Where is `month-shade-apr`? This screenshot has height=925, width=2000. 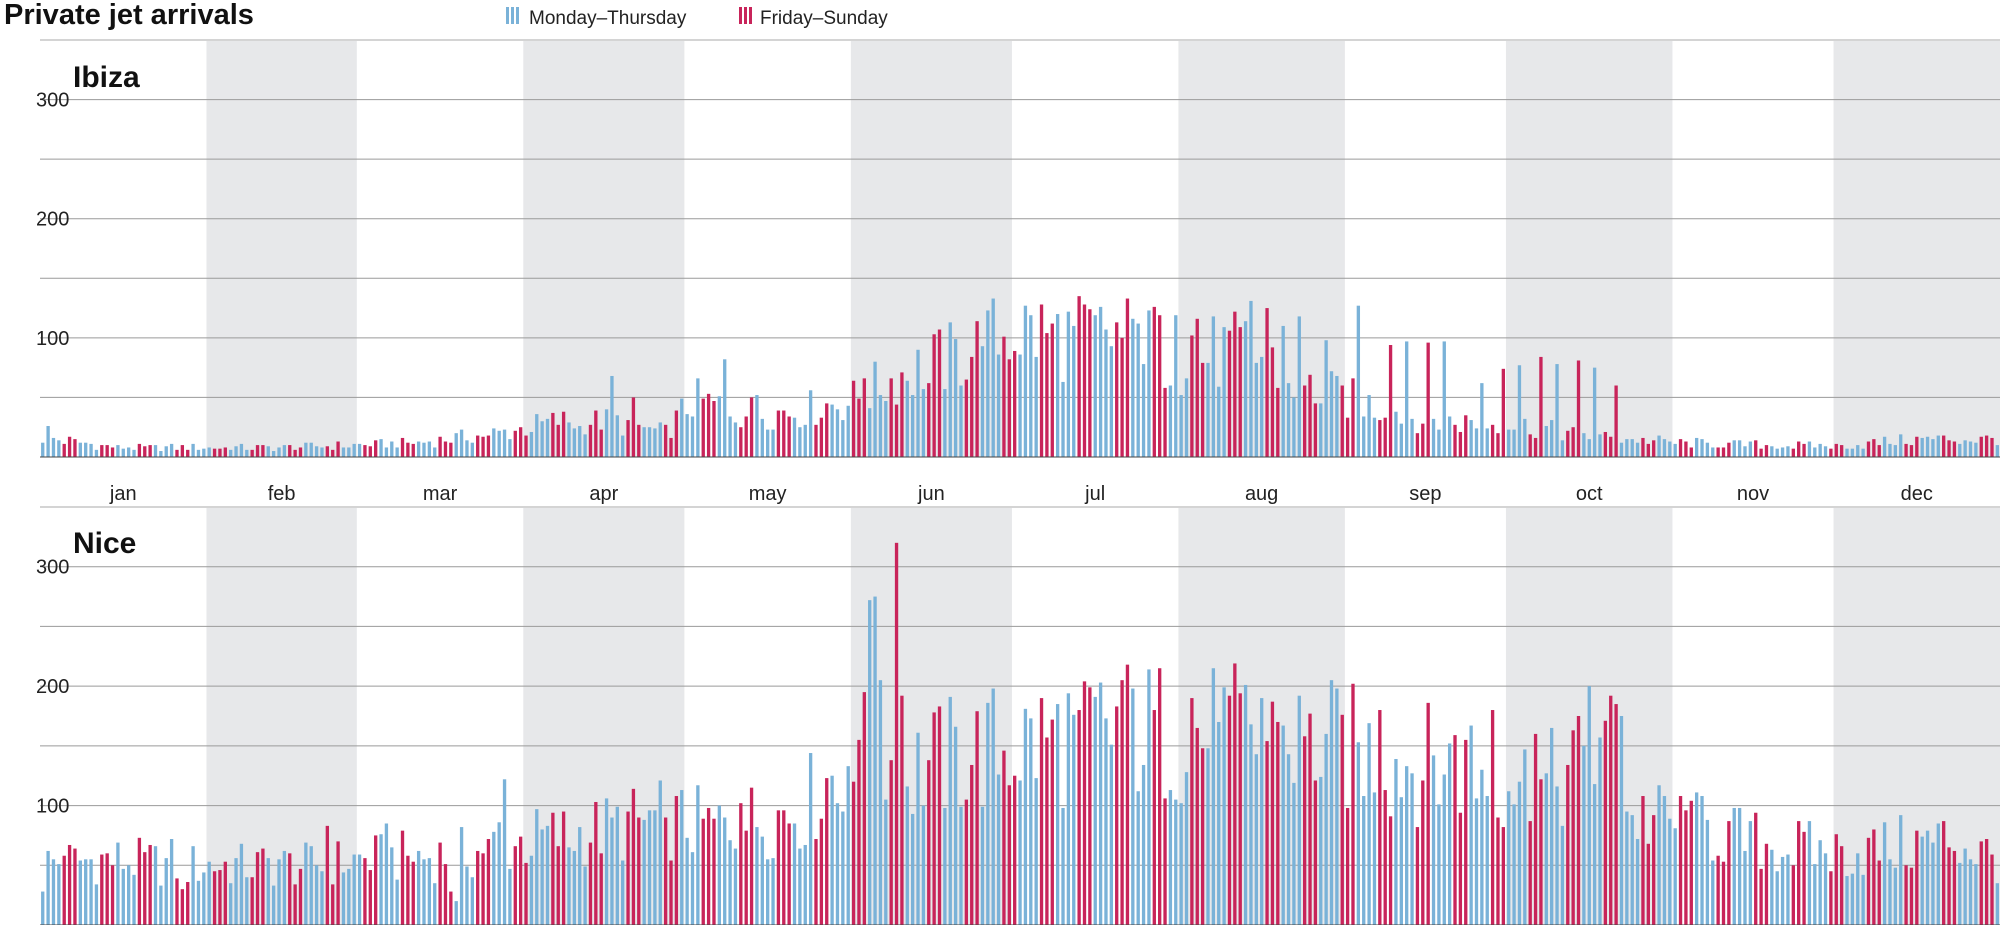 month-shade-apr is located at coordinates (604, 249).